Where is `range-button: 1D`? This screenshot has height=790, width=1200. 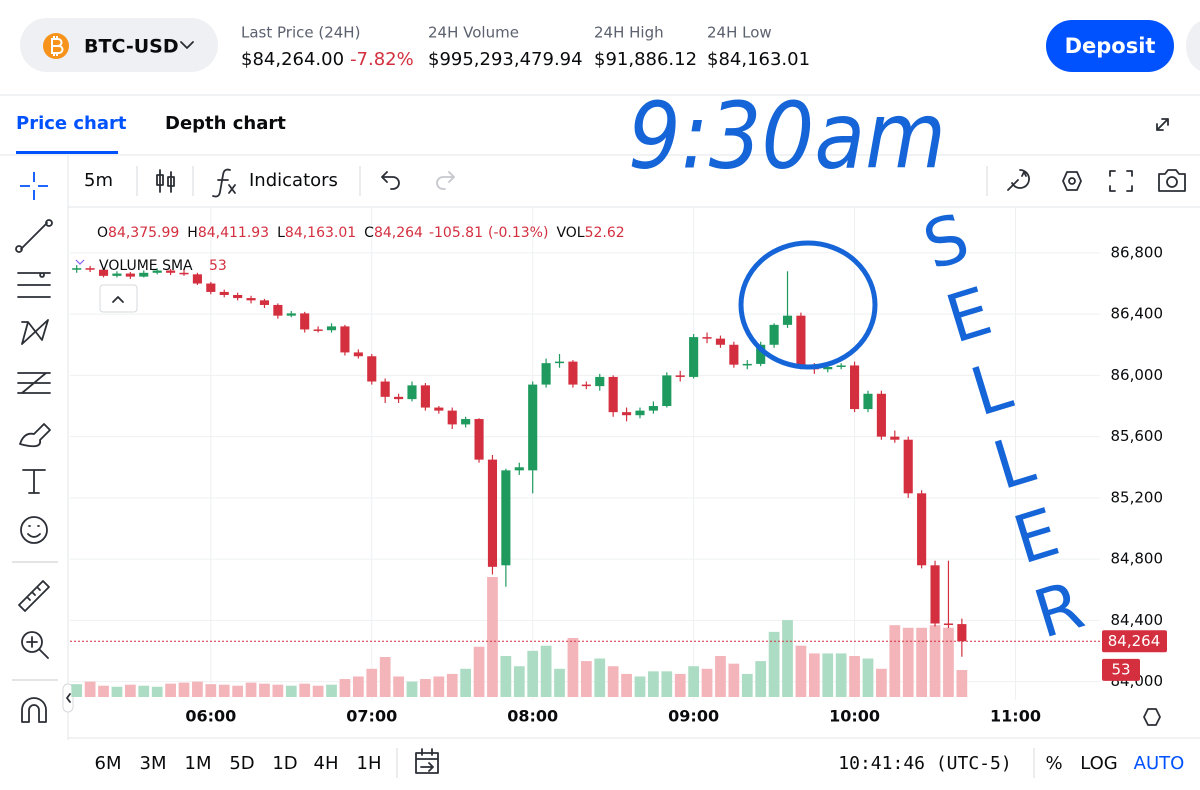
range-button: 1D is located at coordinates (284, 763).